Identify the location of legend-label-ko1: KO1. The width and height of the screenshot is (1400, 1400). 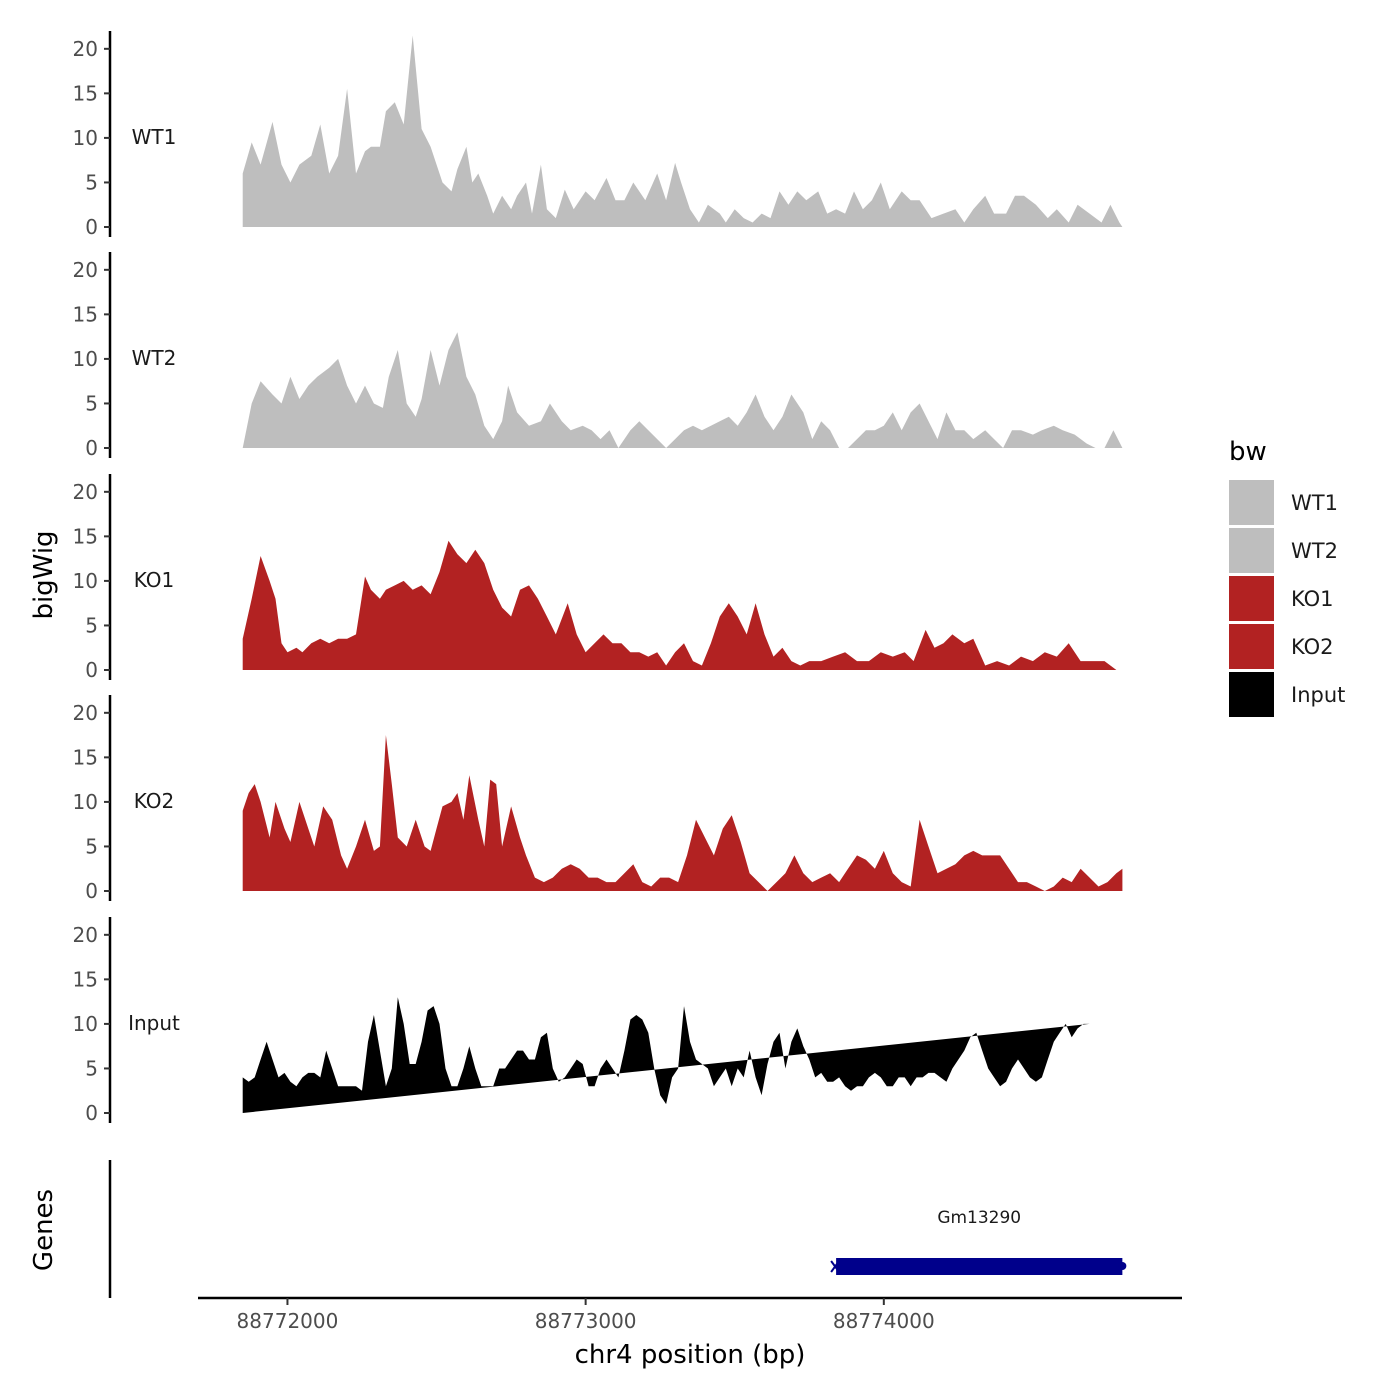
(1312, 599).